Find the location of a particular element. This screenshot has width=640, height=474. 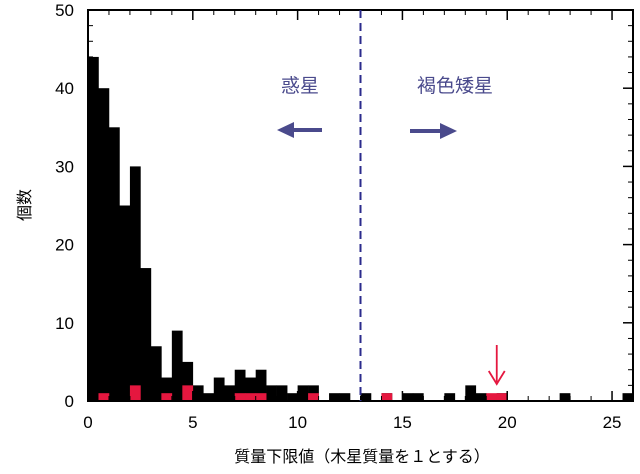

y-tick-label: 40 is located at coordinates (64, 88).